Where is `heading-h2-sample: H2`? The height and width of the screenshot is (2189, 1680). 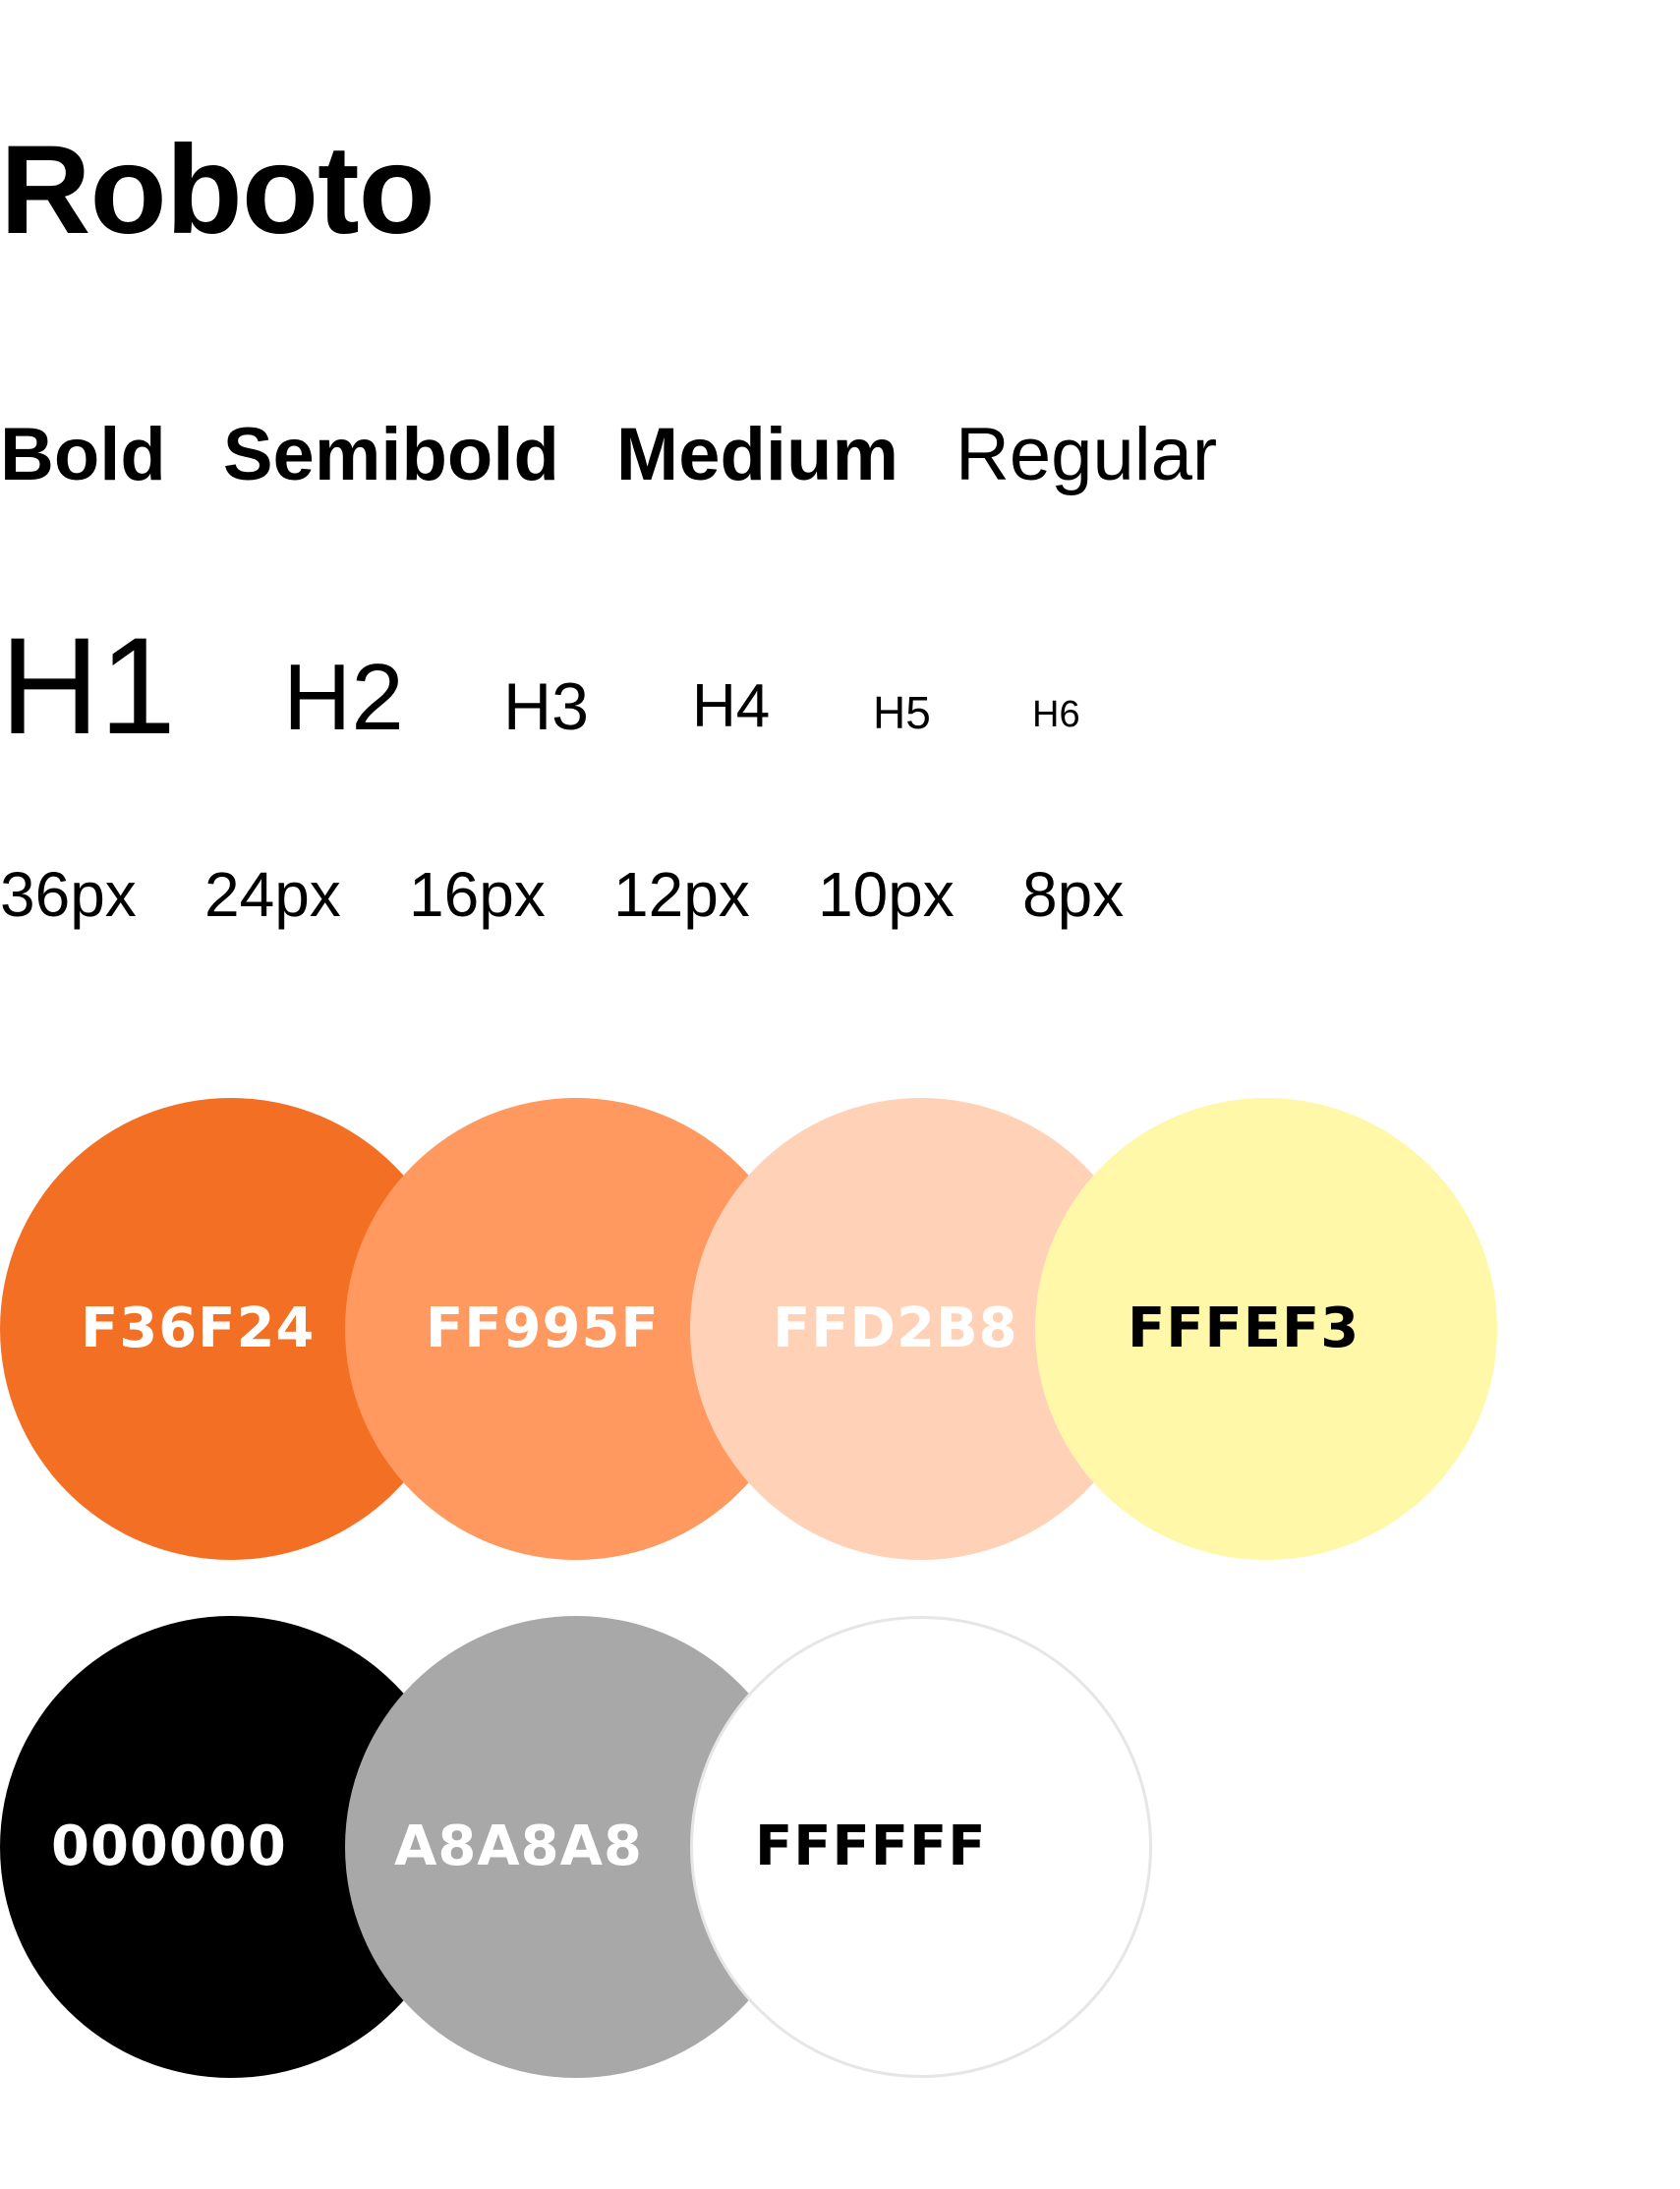
heading-h2-sample: H2 is located at coordinates (343, 697).